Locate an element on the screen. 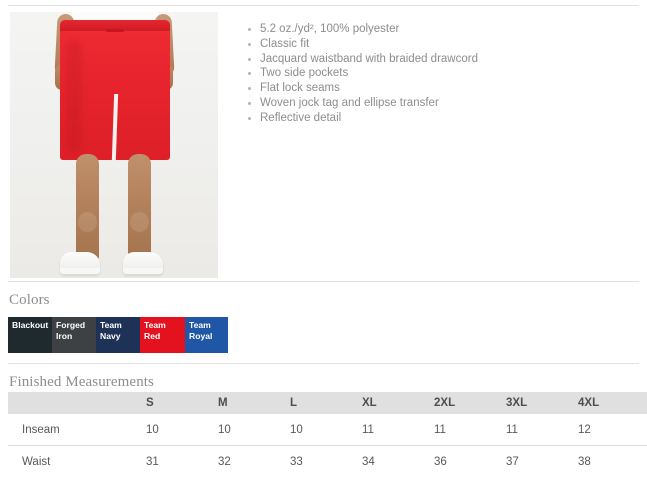 The image size is (647, 477). color-swatch-label: Team Red is located at coordinates (163, 330).